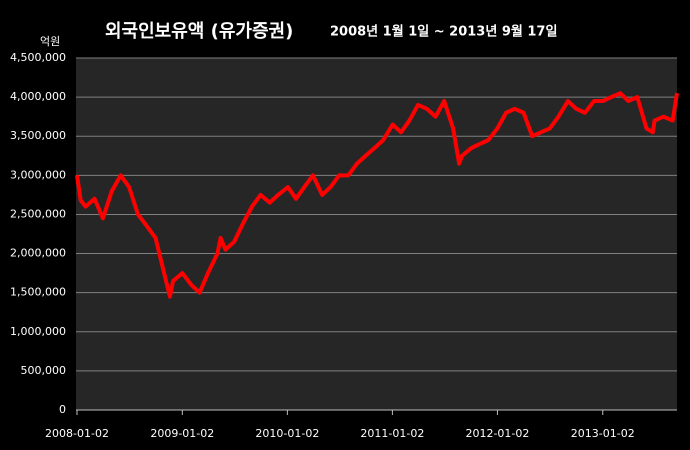 The image size is (690, 450). I want to click on y-tick-label: 1,000,000, so click(38, 331).